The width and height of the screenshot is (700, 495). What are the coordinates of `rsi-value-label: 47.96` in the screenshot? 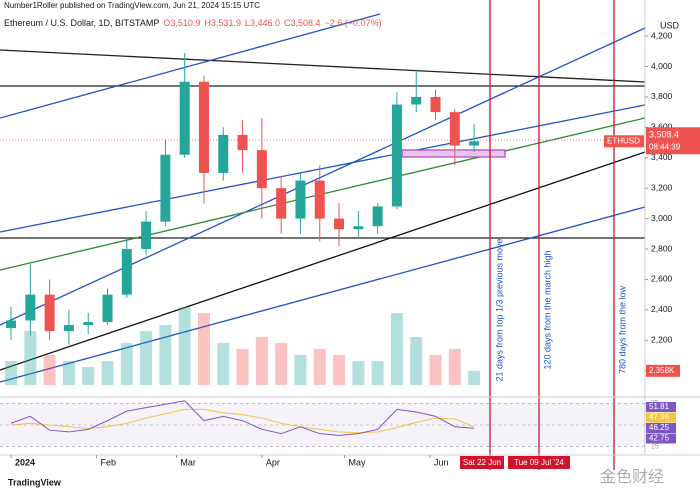 It's located at (659, 417).